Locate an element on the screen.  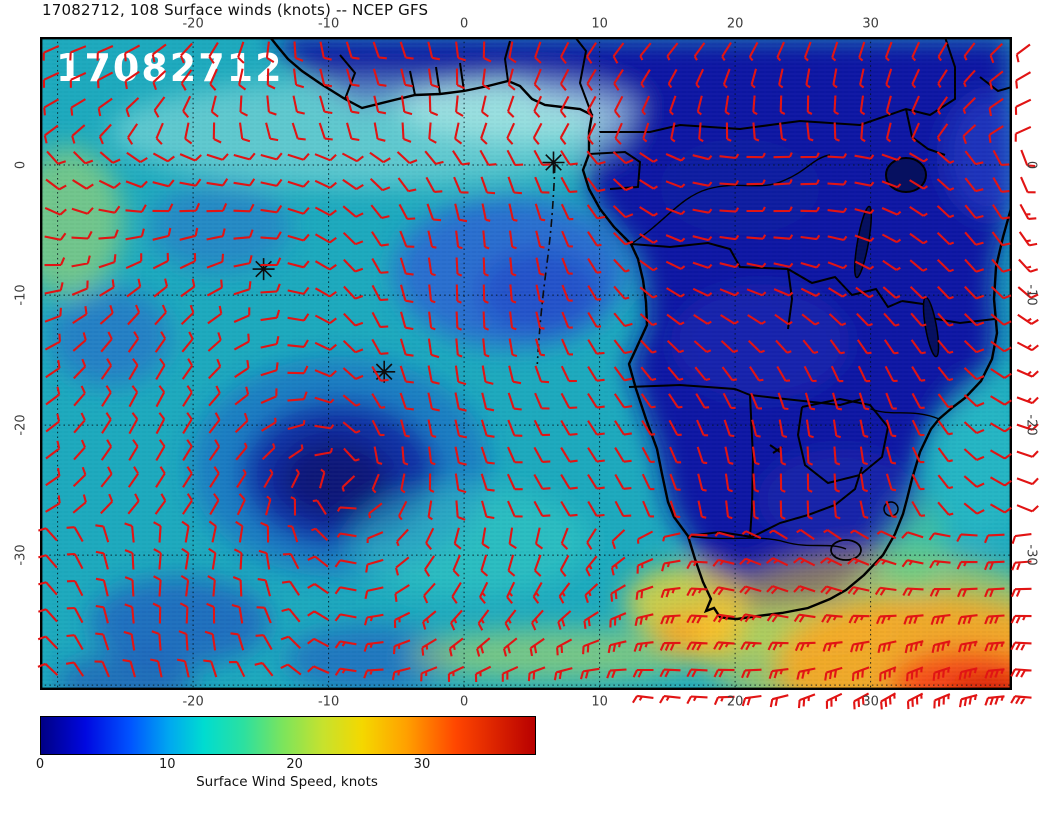
colorbar-tick-10: 10 is located at coordinates (167, 764).